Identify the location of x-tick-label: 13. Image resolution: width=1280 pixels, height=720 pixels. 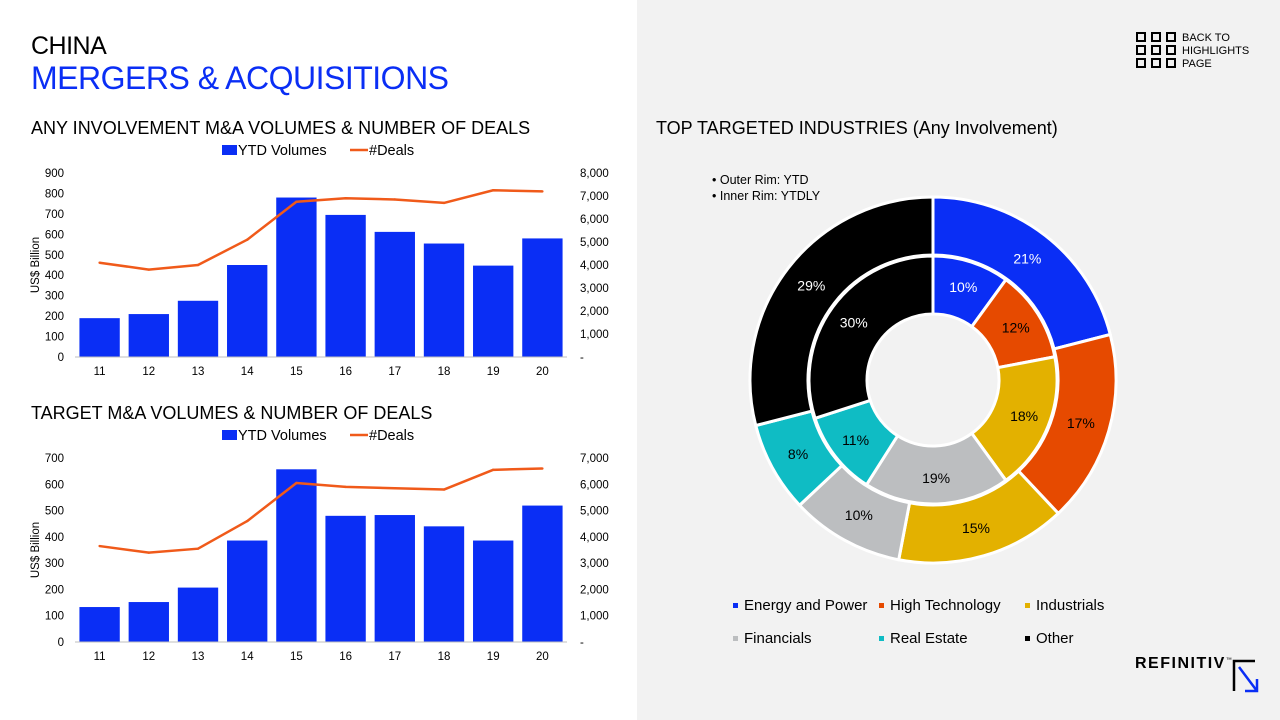
(198, 372).